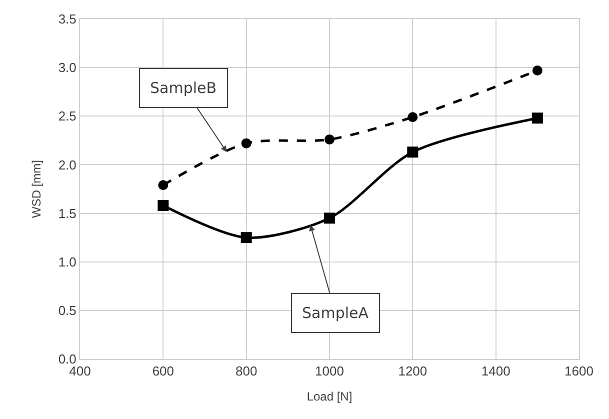  I want to click on y-tick-label: 1.5, so click(67, 213).